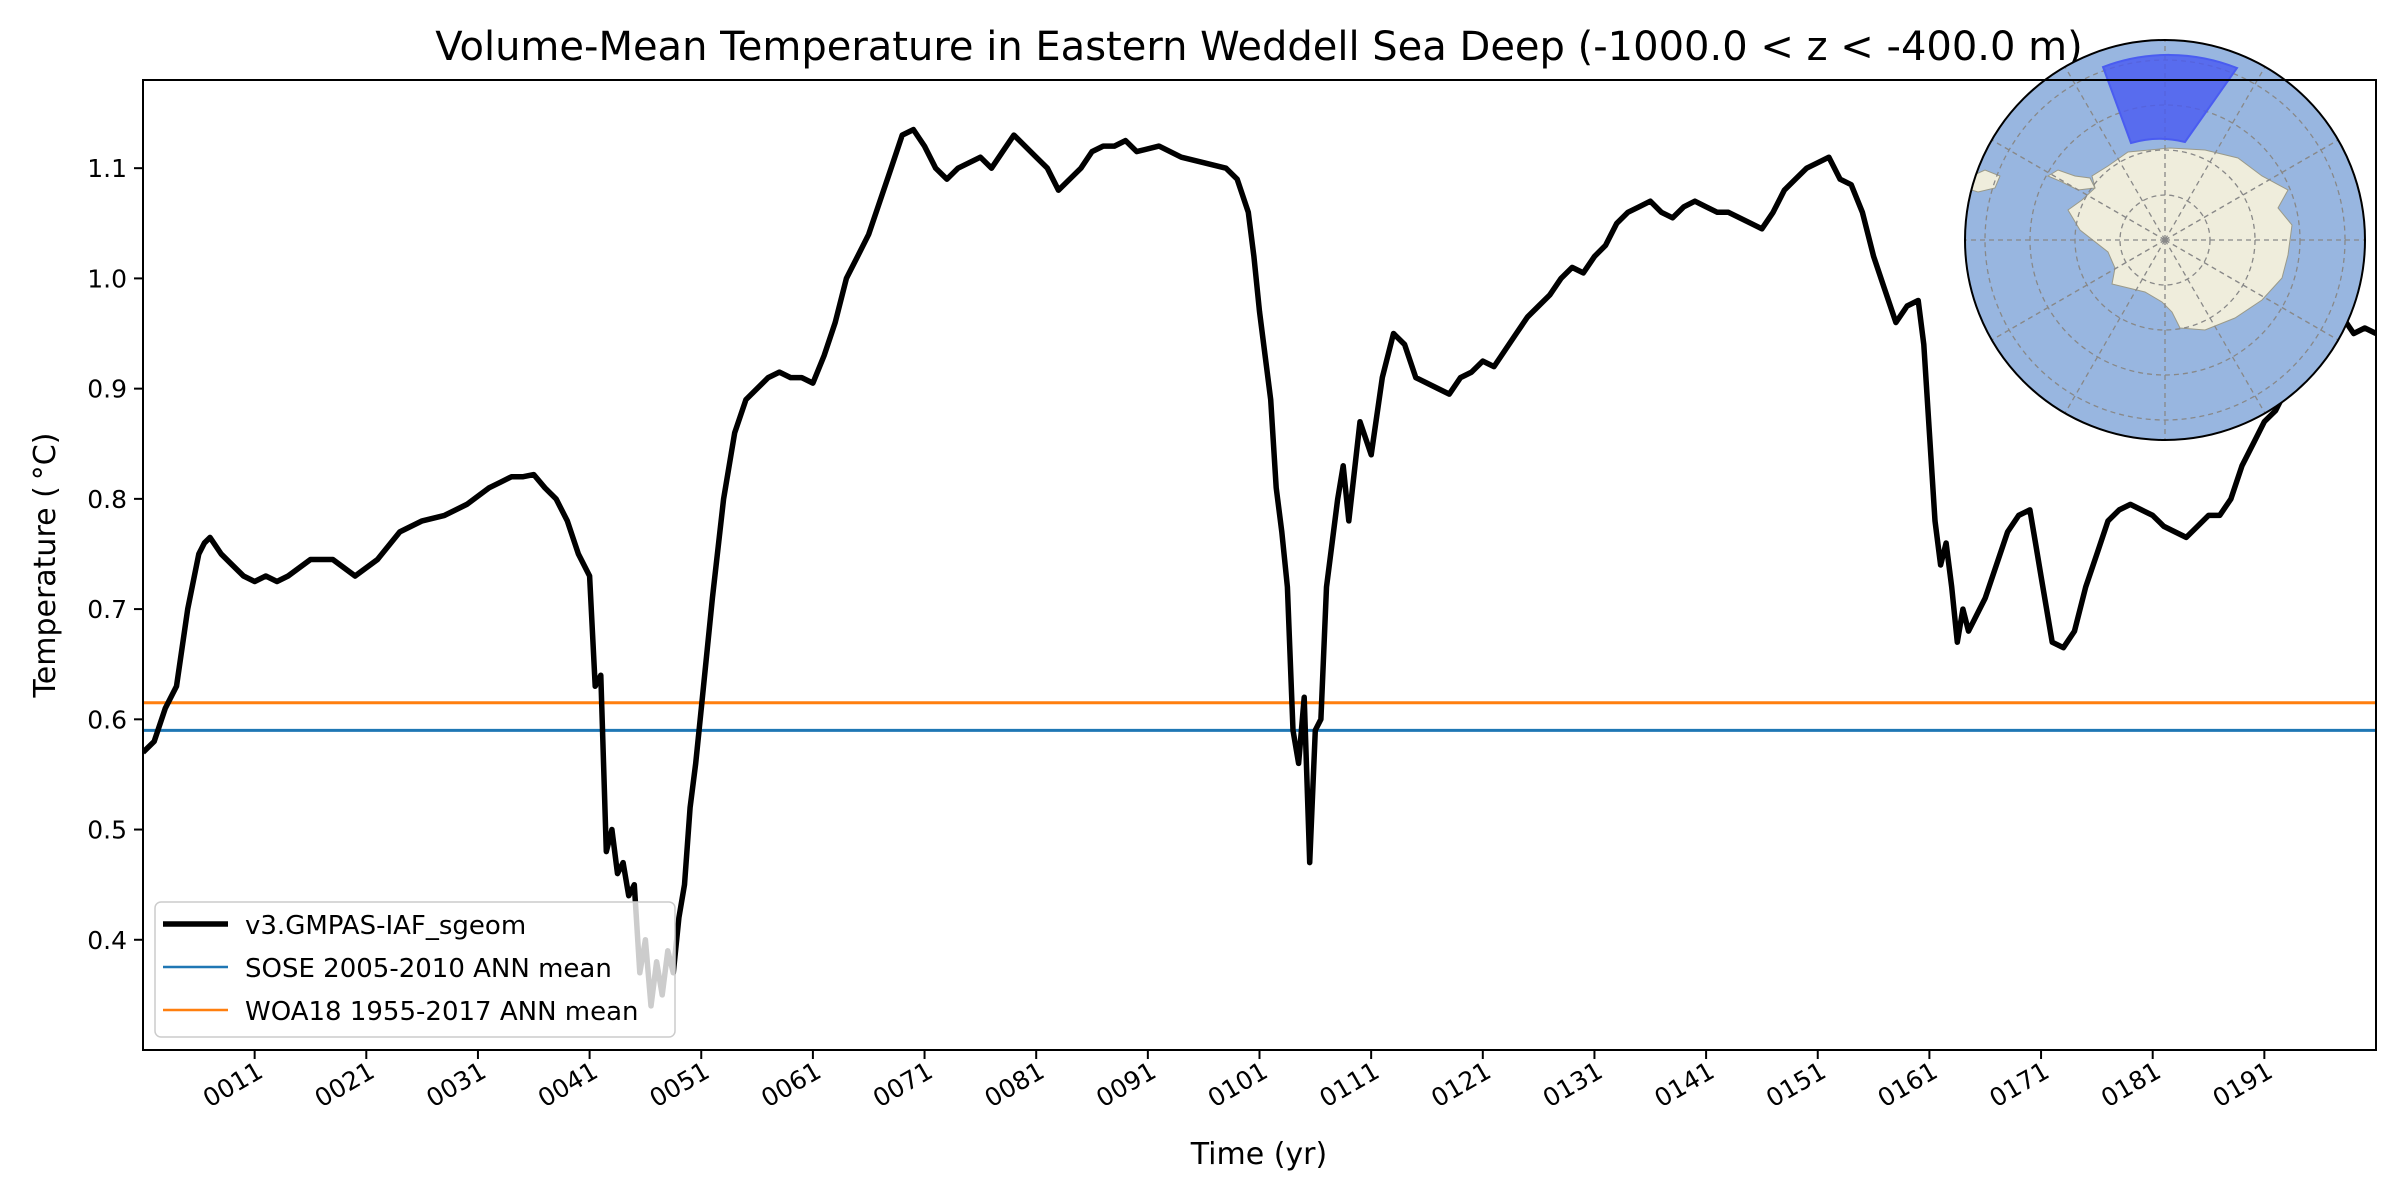 The width and height of the screenshot is (2400, 1200). I want to click on x-tick-label: 0041, so click(568, 1084).